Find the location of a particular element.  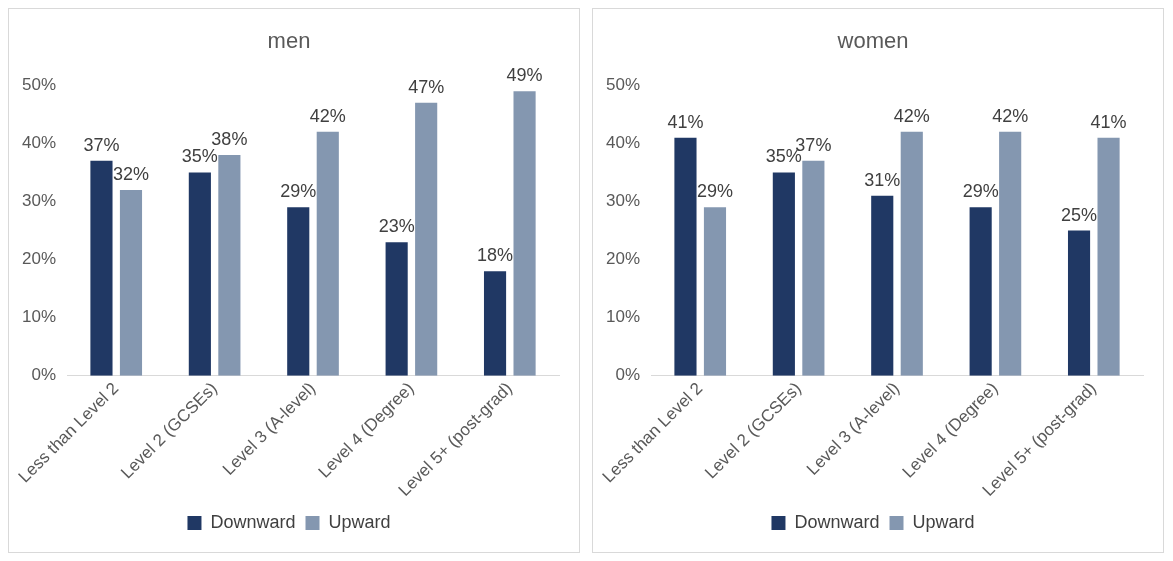

data-label: 25% is located at coordinates (1079, 214).